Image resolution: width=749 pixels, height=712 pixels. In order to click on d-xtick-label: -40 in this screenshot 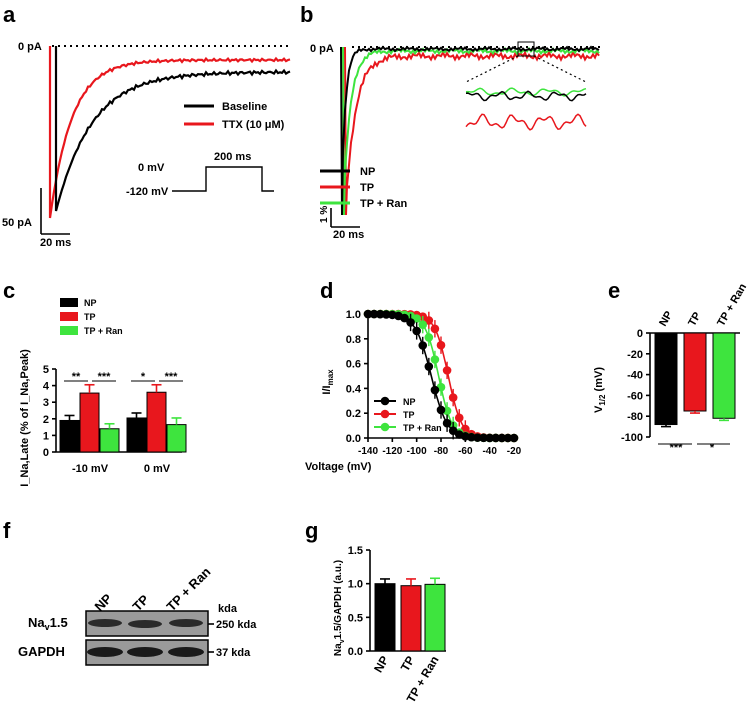, I will do `click(489, 451)`.